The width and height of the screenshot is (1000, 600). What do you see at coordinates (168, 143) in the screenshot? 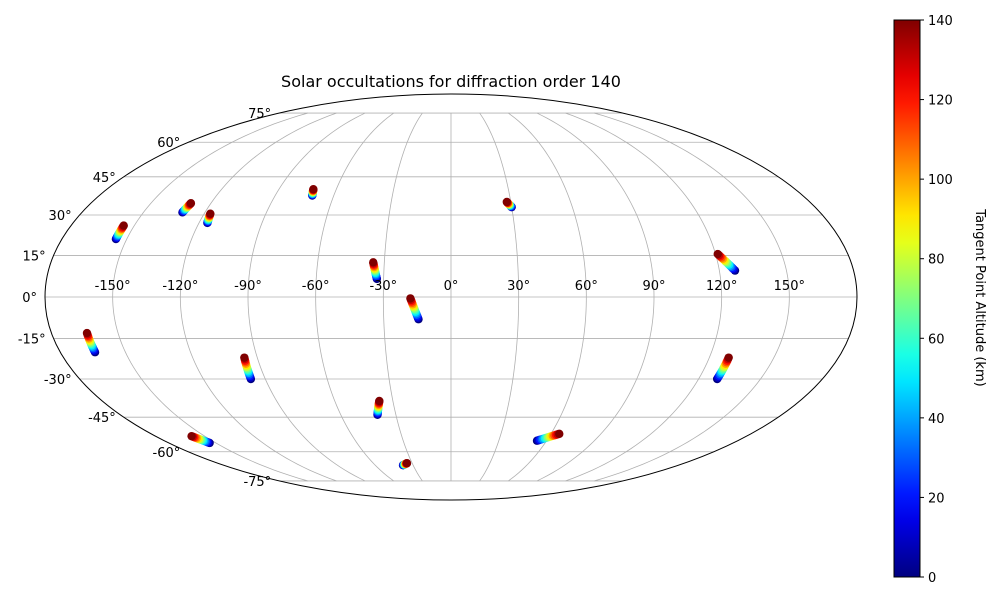
I see `latitude-tick-label: 60°` at bounding box center [168, 143].